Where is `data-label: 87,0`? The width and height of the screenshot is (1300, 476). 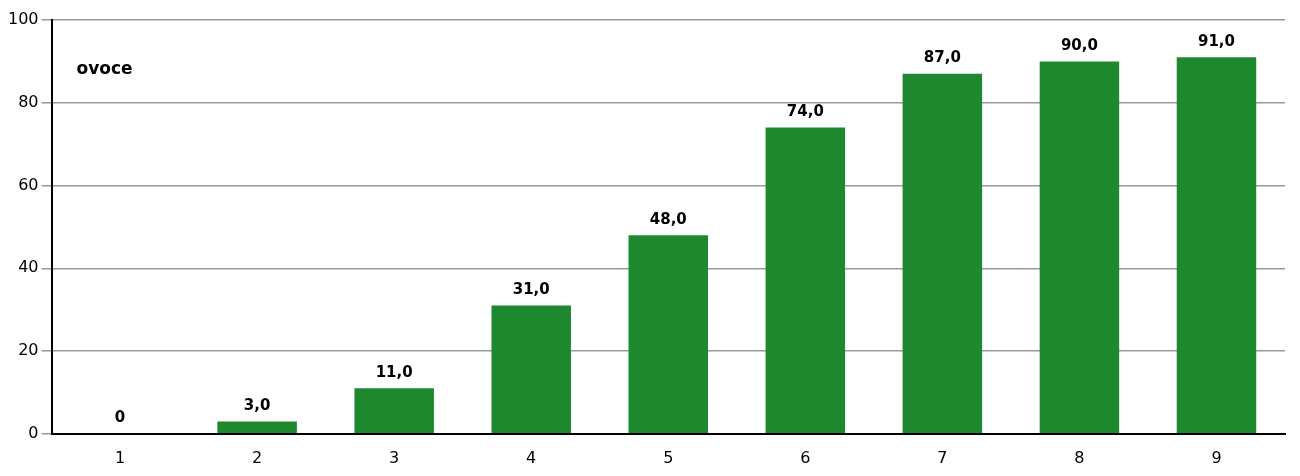
data-label: 87,0 is located at coordinates (942, 57).